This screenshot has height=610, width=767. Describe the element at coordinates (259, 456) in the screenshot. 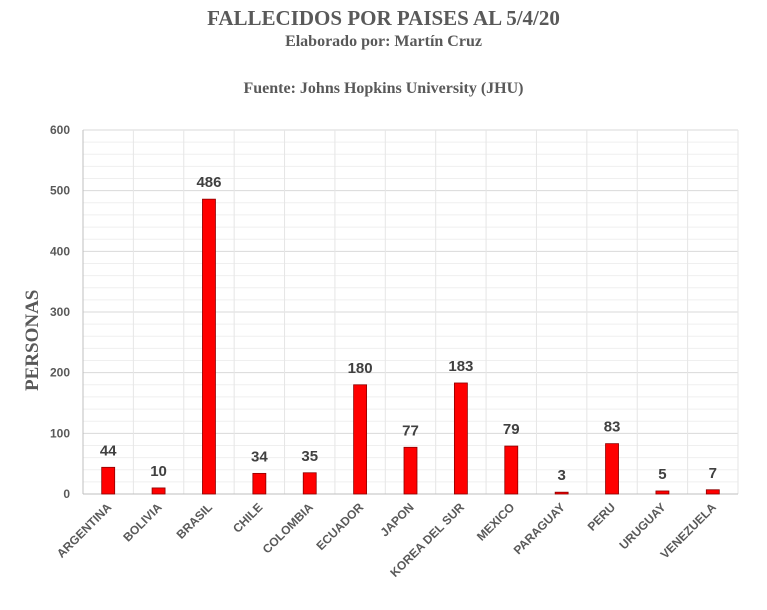

I see `data-label: 34` at that location.